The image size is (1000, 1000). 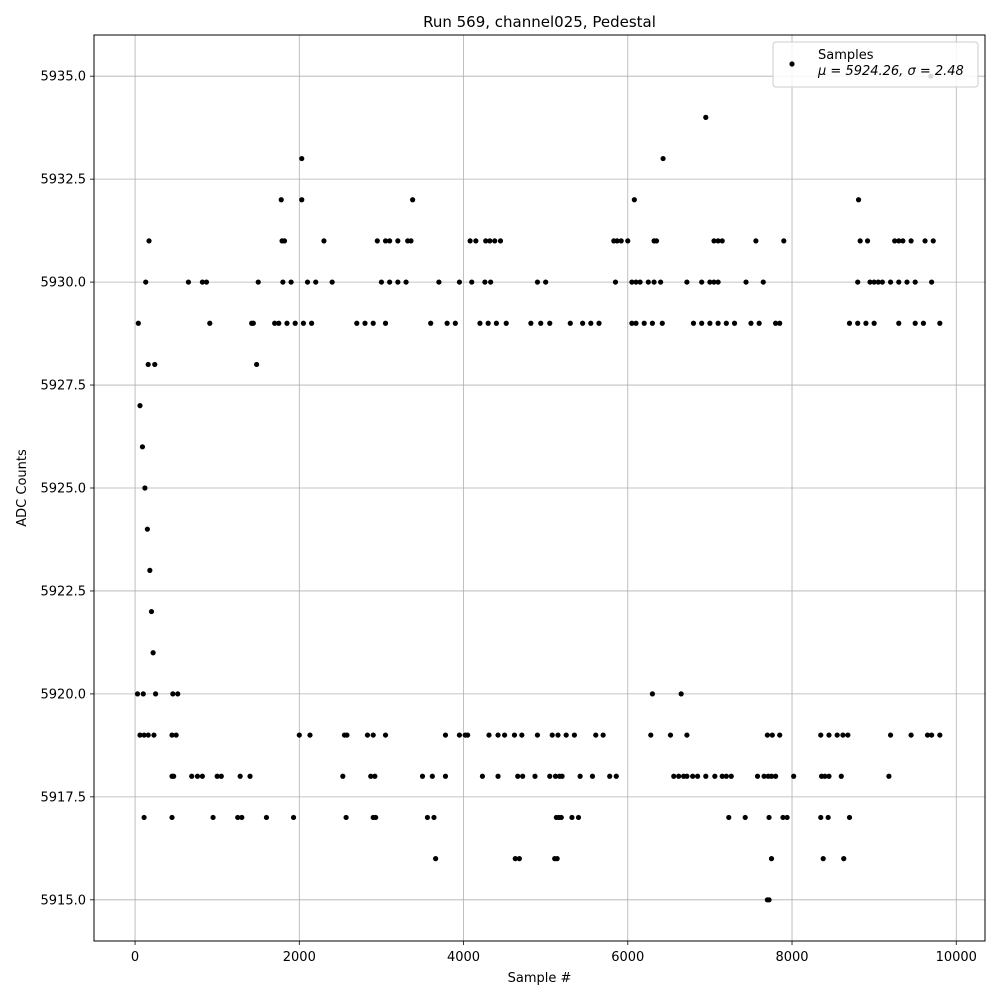 I want to click on y-axis-label: ADC Counts, so click(x=22, y=488).